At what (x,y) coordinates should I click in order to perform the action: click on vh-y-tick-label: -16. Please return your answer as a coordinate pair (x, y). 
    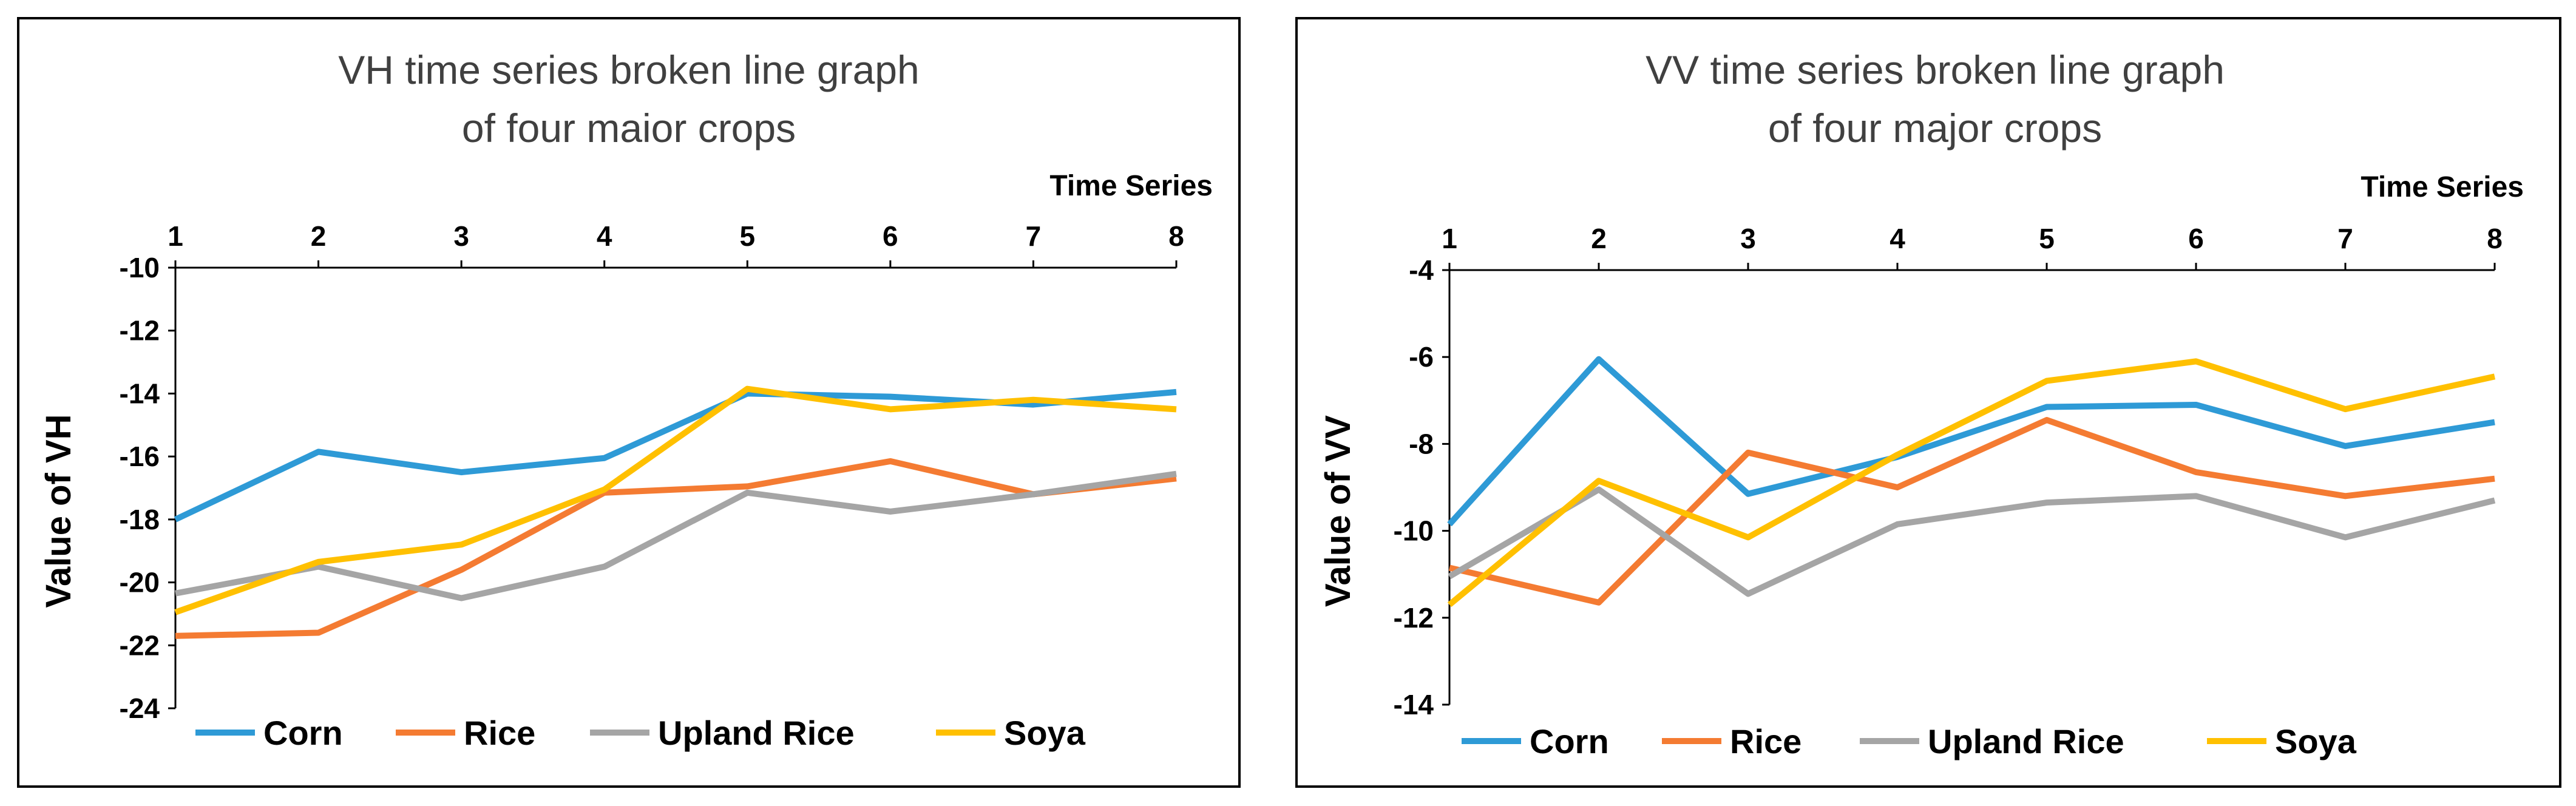
    Looking at the image, I should click on (140, 456).